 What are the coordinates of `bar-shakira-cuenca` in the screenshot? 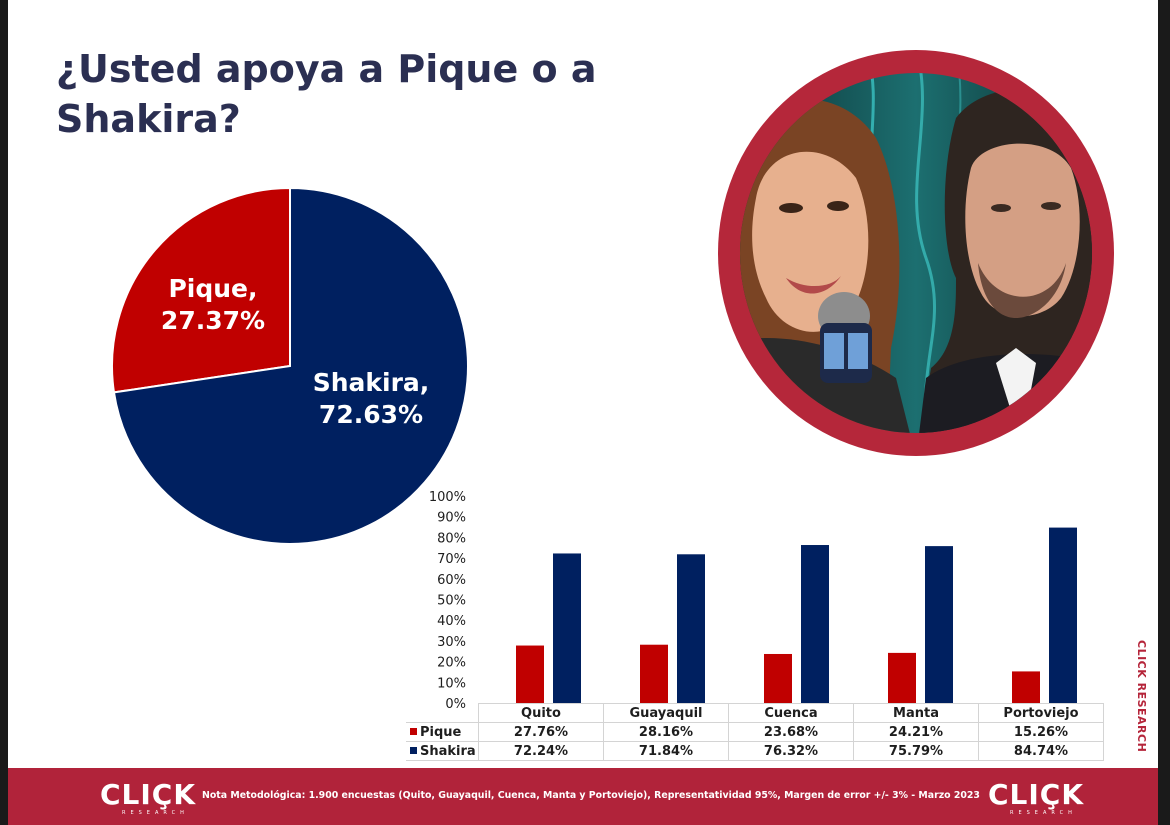 It's located at (815, 624).